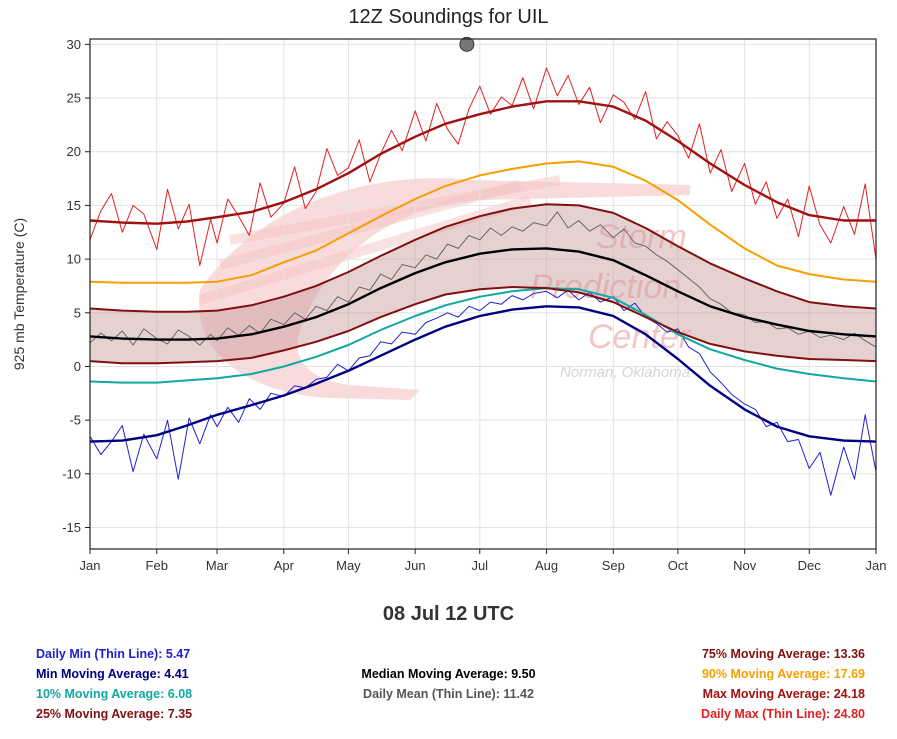 This screenshot has width=897, height=739. What do you see at coordinates (157, 565) in the screenshot?
I see `x-tick-label: Feb` at bounding box center [157, 565].